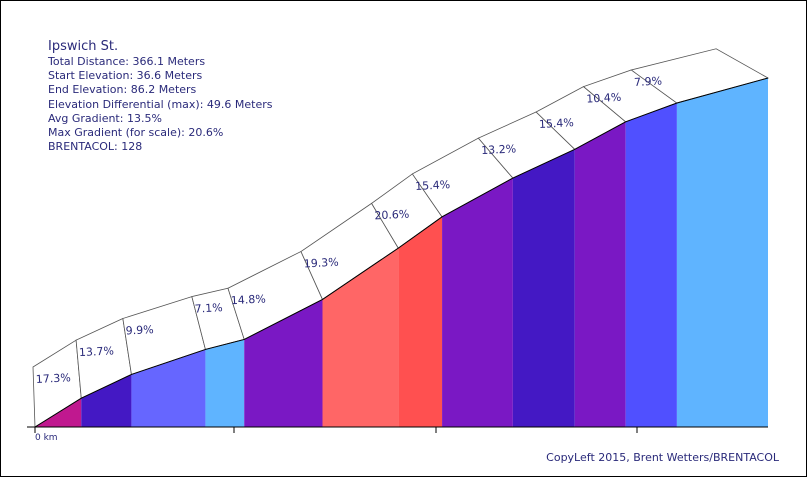  Describe the element at coordinates (125, 76) in the screenshot. I see `info-start-elevation: Start Elevation: 36.6 Meters` at that location.